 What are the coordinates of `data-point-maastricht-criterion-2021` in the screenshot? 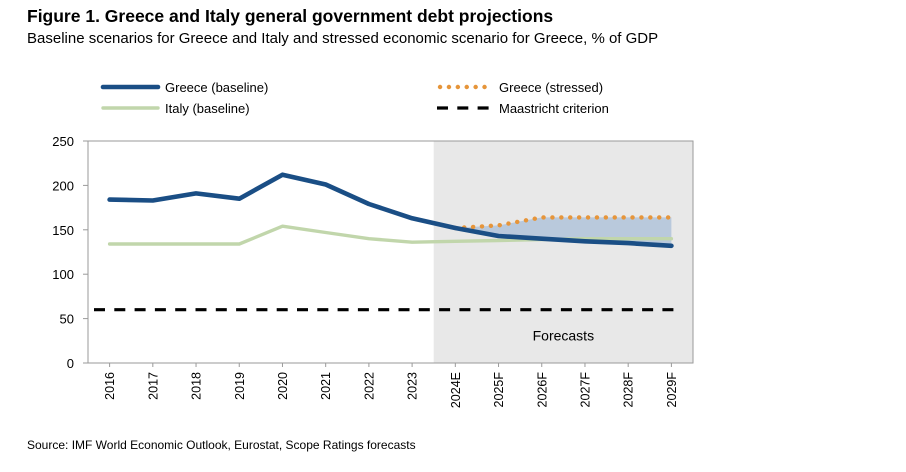 It's located at (326, 310).